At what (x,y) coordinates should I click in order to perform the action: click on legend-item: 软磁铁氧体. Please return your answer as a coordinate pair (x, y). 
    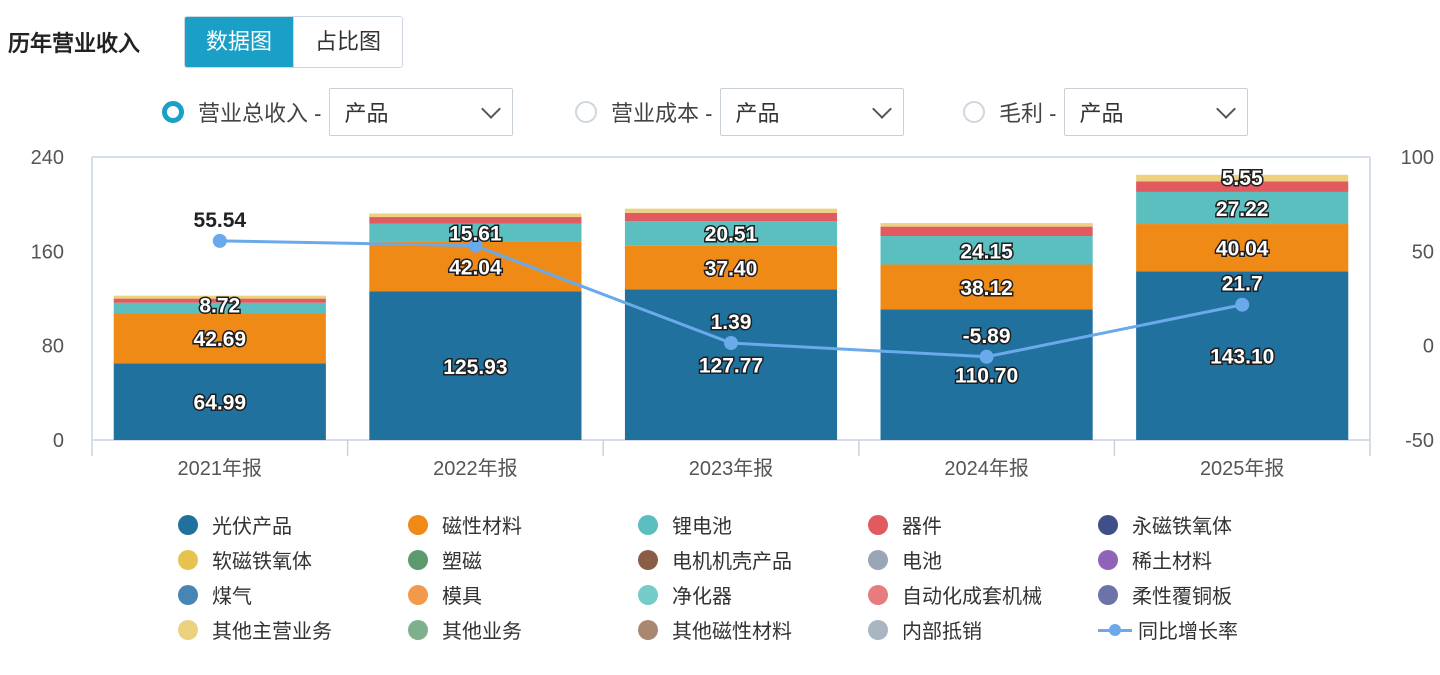
    Looking at the image, I should click on (245, 559).